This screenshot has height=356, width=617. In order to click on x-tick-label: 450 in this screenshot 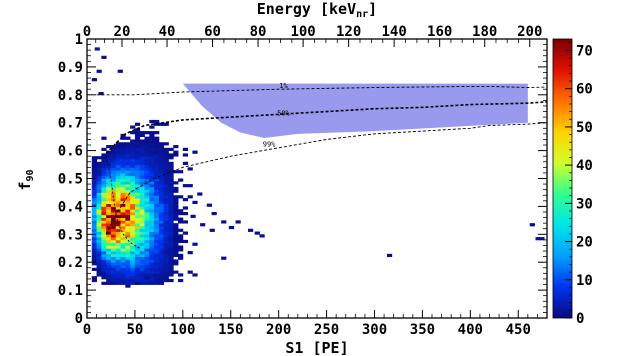, I will do `click(518, 330)`.